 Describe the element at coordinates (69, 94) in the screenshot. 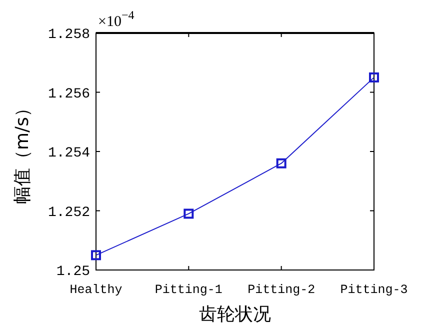

I see `y-tick-label: 1.256` at that location.